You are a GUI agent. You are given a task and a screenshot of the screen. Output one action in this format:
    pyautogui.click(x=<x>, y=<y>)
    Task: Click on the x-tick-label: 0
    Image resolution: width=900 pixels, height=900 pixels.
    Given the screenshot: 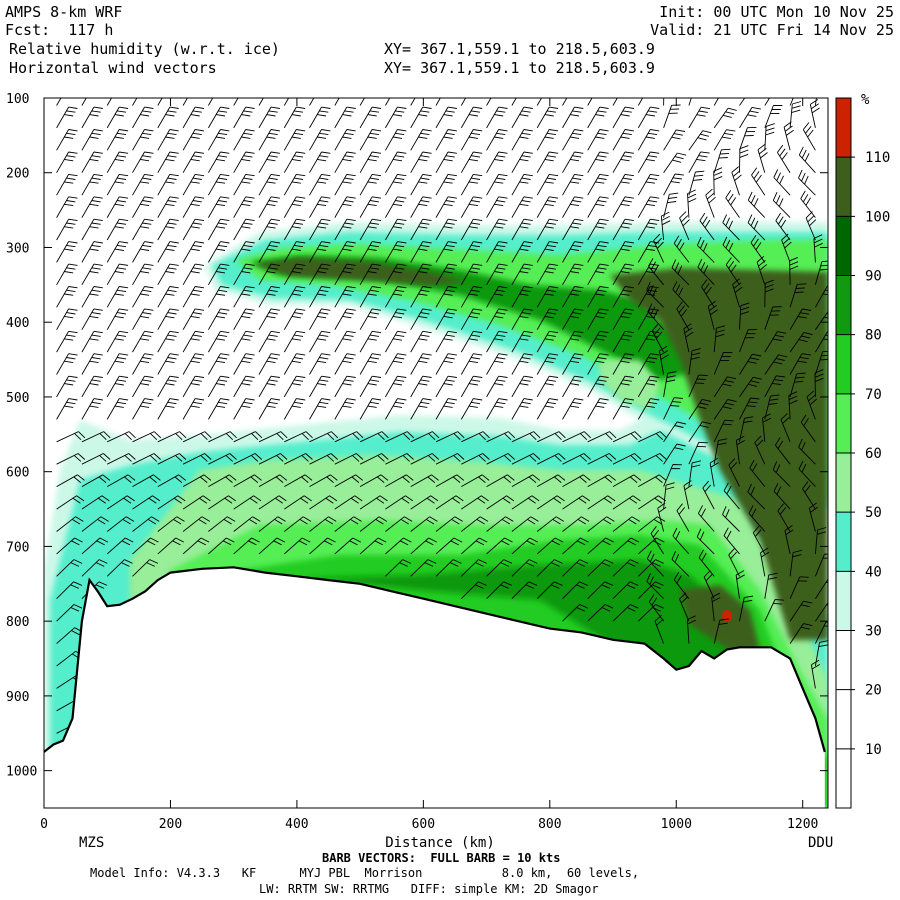 What is the action you would take?
    pyautogui.click(x=44, y=824)
    